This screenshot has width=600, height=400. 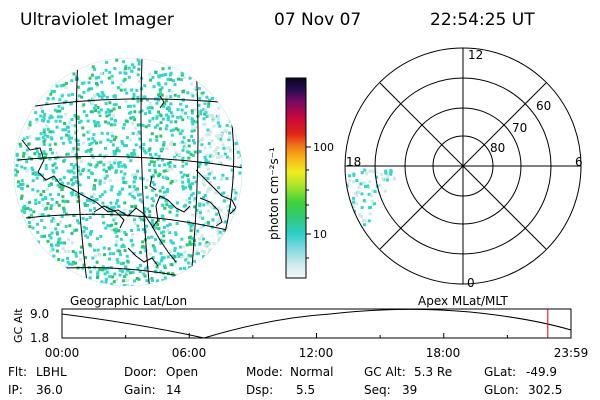 I want to click on door-value: Open, so click(x=182, y=372).